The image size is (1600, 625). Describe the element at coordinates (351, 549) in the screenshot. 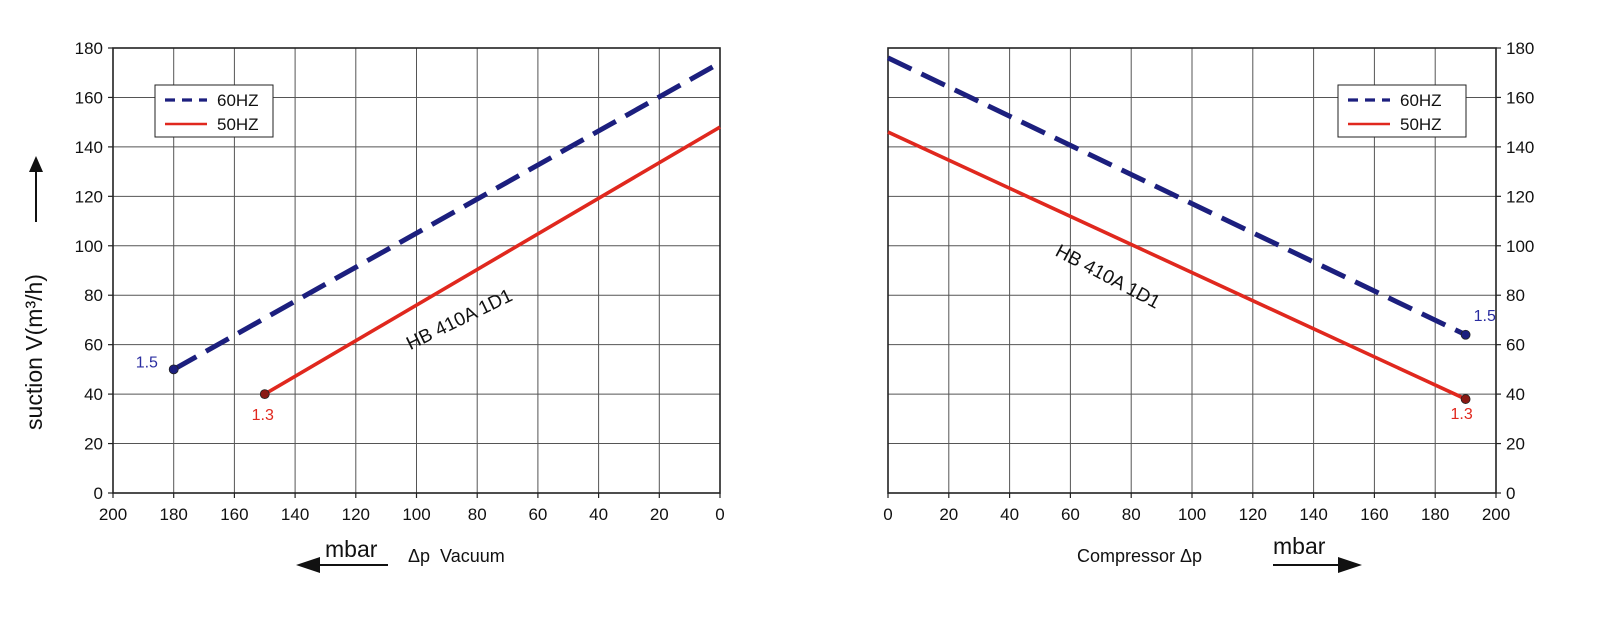

I see `left-mbar-label: mbar` at that location.